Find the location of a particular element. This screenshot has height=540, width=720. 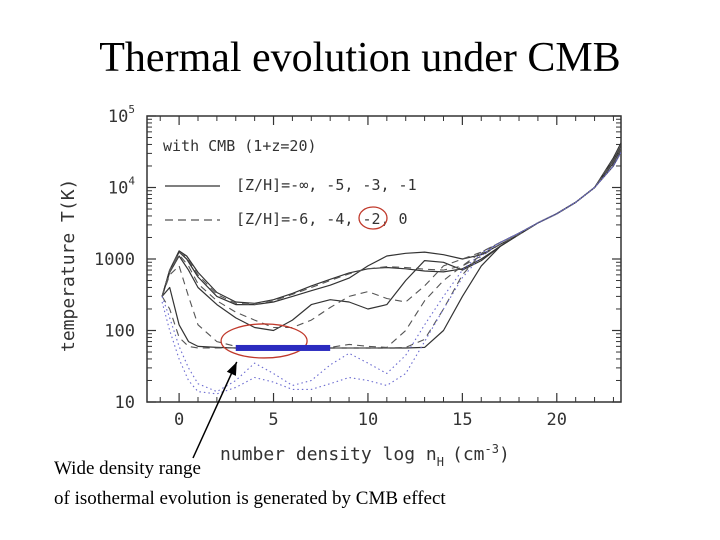

legend-header: with CMB (1+z=20) is located at coordinates (240, 146).